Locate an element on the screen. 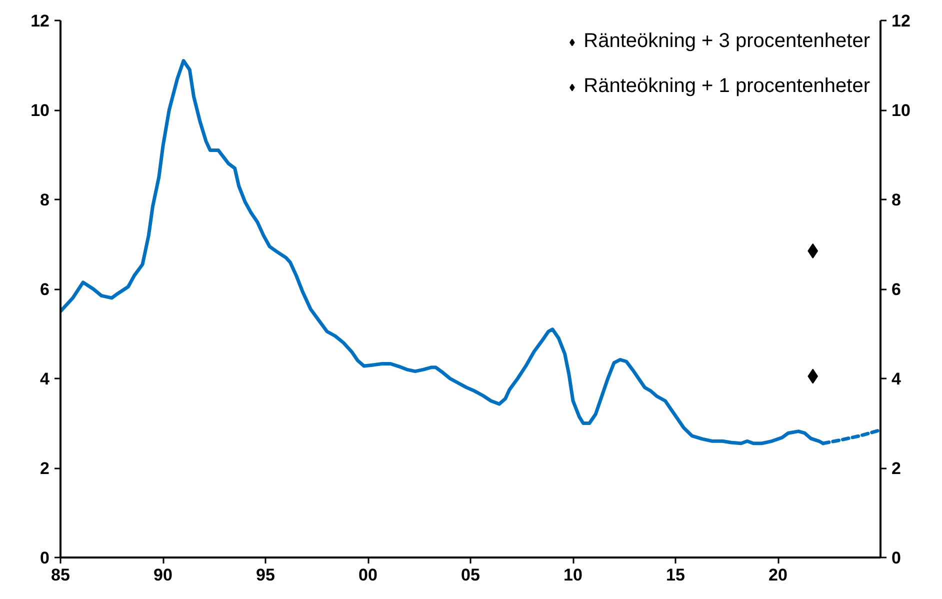 This screenshot has width=942, height=599. y2-tick-label: 2 is located at coordinates (896, 468).